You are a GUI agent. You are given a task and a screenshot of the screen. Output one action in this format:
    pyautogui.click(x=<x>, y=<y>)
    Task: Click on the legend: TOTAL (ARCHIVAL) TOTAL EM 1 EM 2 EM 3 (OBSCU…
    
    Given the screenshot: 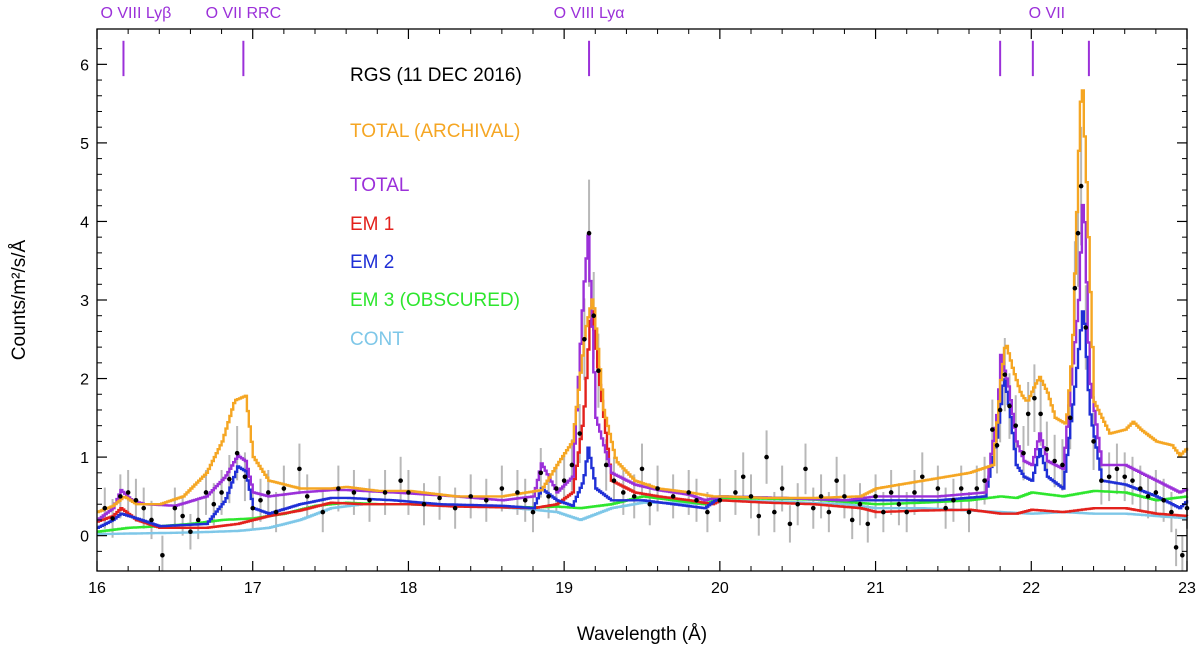 What is the action you would take?
    pyautogui.click(x=435, y=235)
    